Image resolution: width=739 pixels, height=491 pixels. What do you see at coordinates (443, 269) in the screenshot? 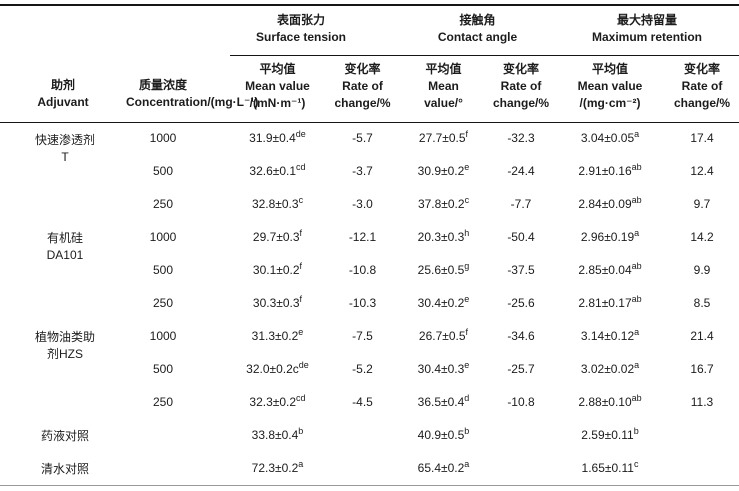
I see `contact-angle-mean-cell: 25.6±0.5g` at bounding box center [443, 269].